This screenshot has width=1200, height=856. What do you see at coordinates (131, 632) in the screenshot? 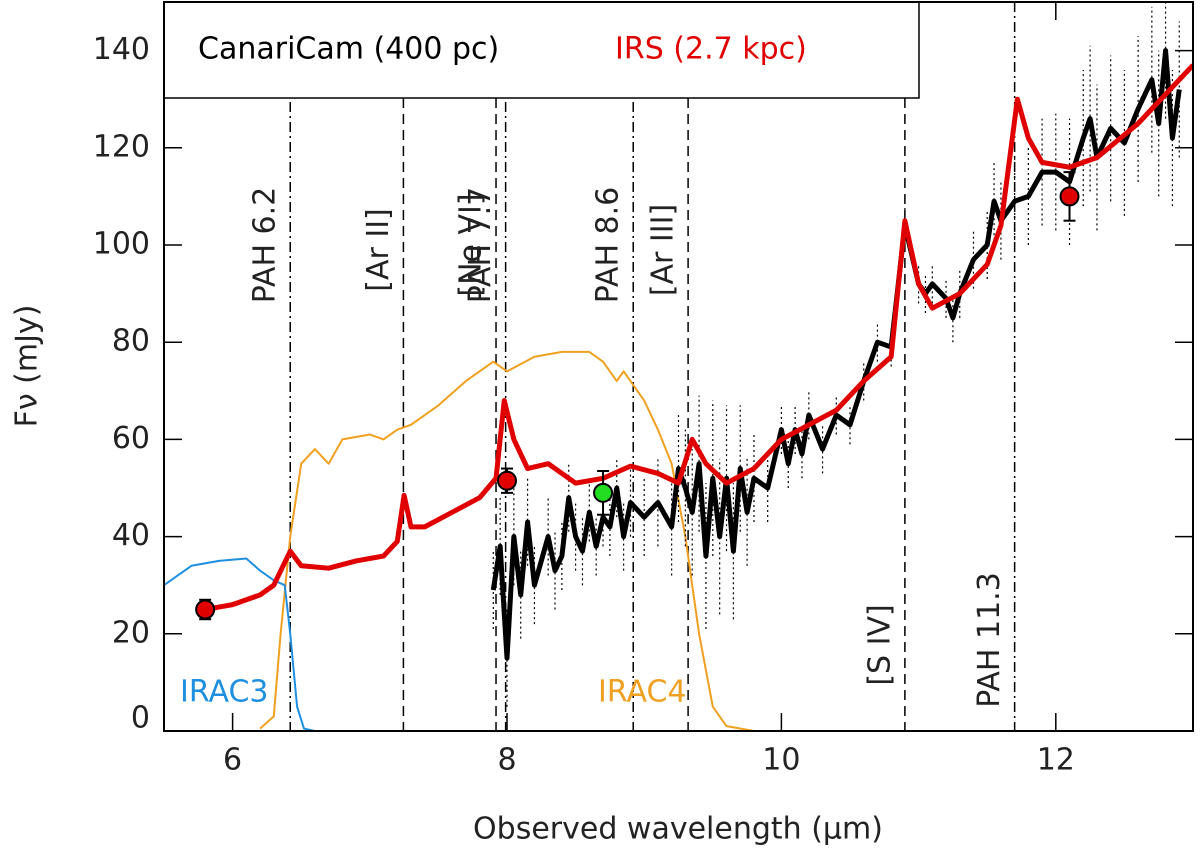
I see `y-tick-label: 20` at bounding box center [131, 632].